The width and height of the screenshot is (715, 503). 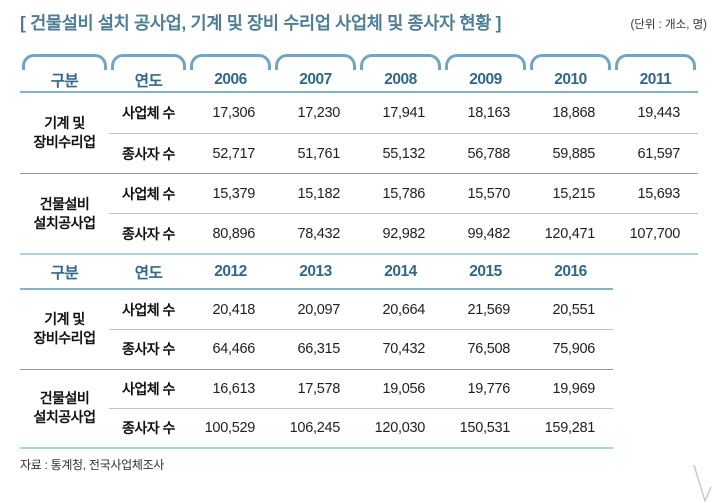 I want to click on header-row: 구분 연도 2012 2013 2014 2015 2016, so click(x=316, y=272).